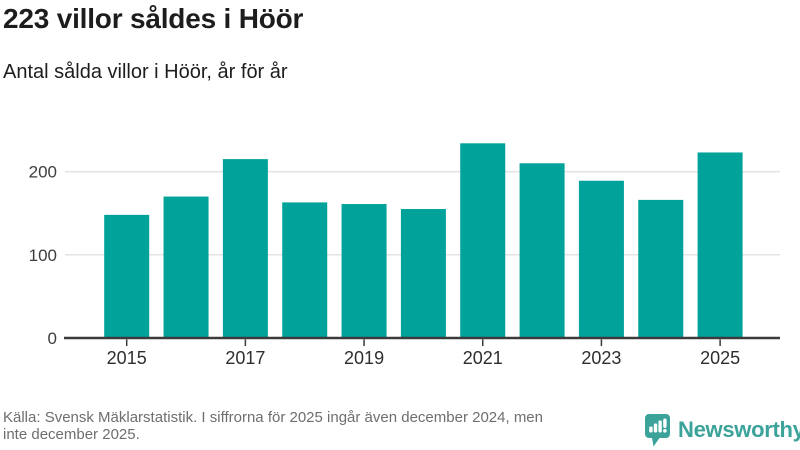 Image resolution: width=800 pixels, height=450 pixels. What do you see at coordinates (665, 430) in the screenshot?
I see `logo-exclamation-dot` at bounding box center [665, 430].